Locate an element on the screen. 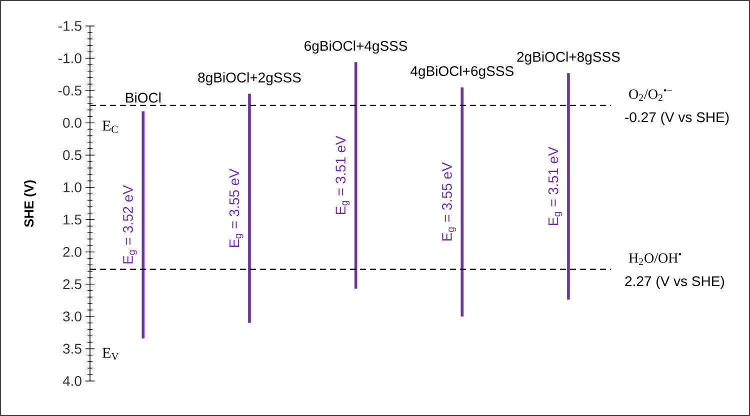 This screenshot has width=750, height=416. y-tick-label: 2.5 is located at coordinates (72, 284).